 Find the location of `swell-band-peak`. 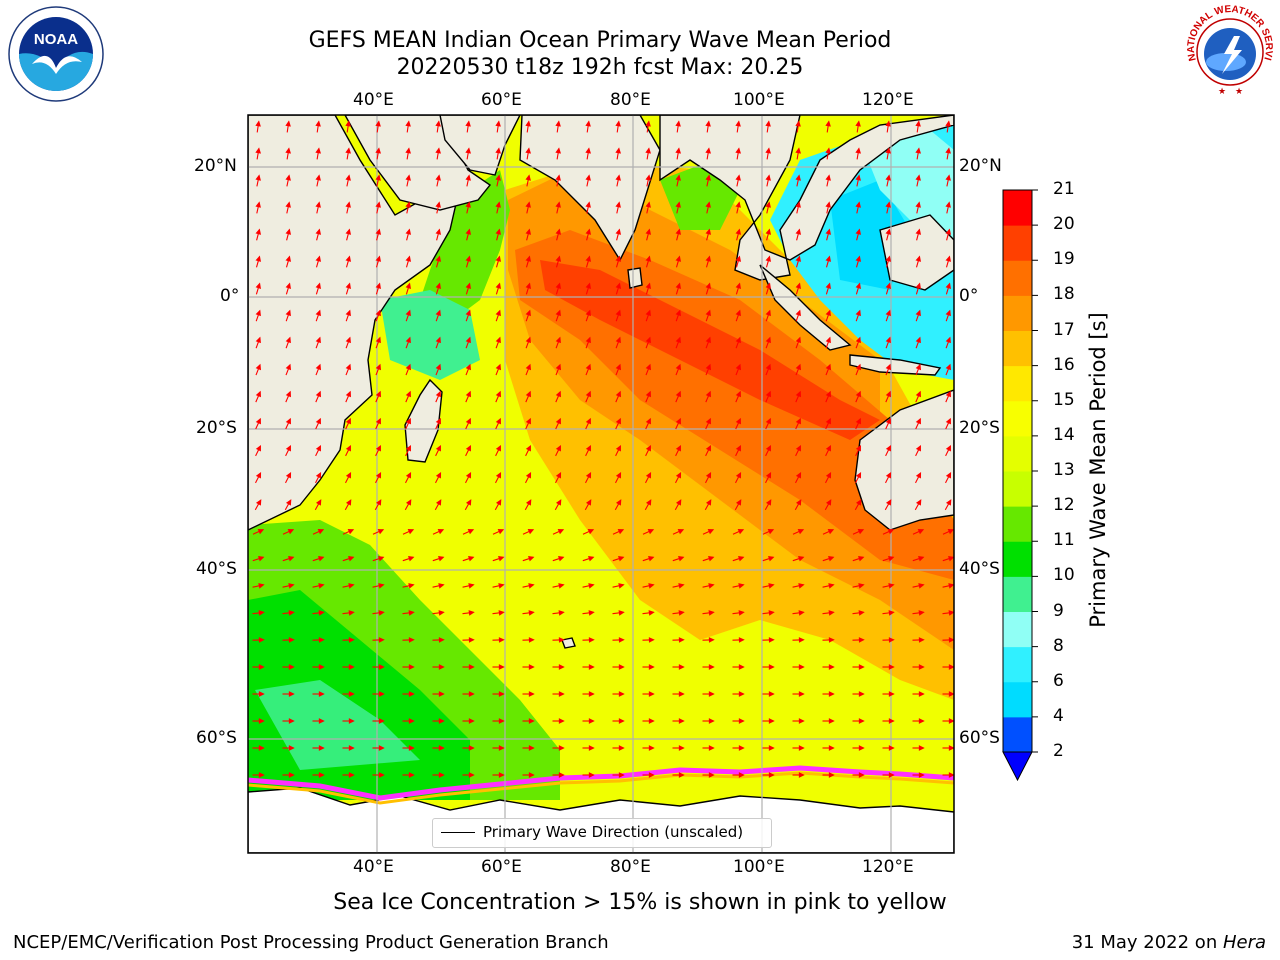

swell-band-peak is located at coordinates (710, 350).